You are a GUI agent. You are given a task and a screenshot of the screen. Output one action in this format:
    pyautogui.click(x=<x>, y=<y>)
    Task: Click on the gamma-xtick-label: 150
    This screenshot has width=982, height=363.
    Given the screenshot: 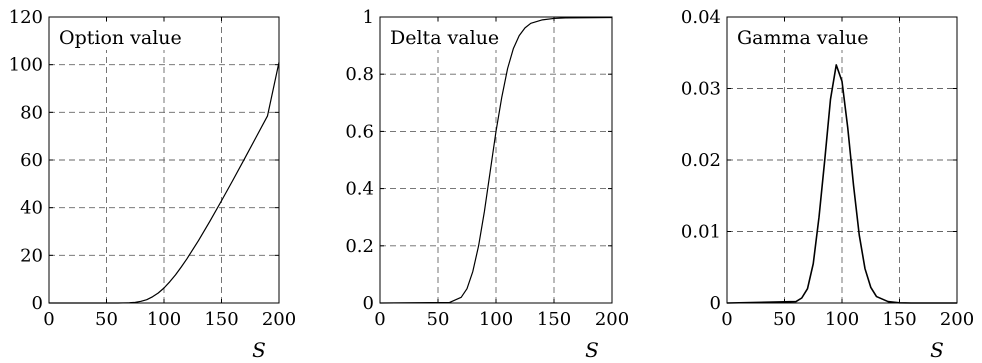 What is the action you would take?
    pyautogui.click(x=899, y=319)
    